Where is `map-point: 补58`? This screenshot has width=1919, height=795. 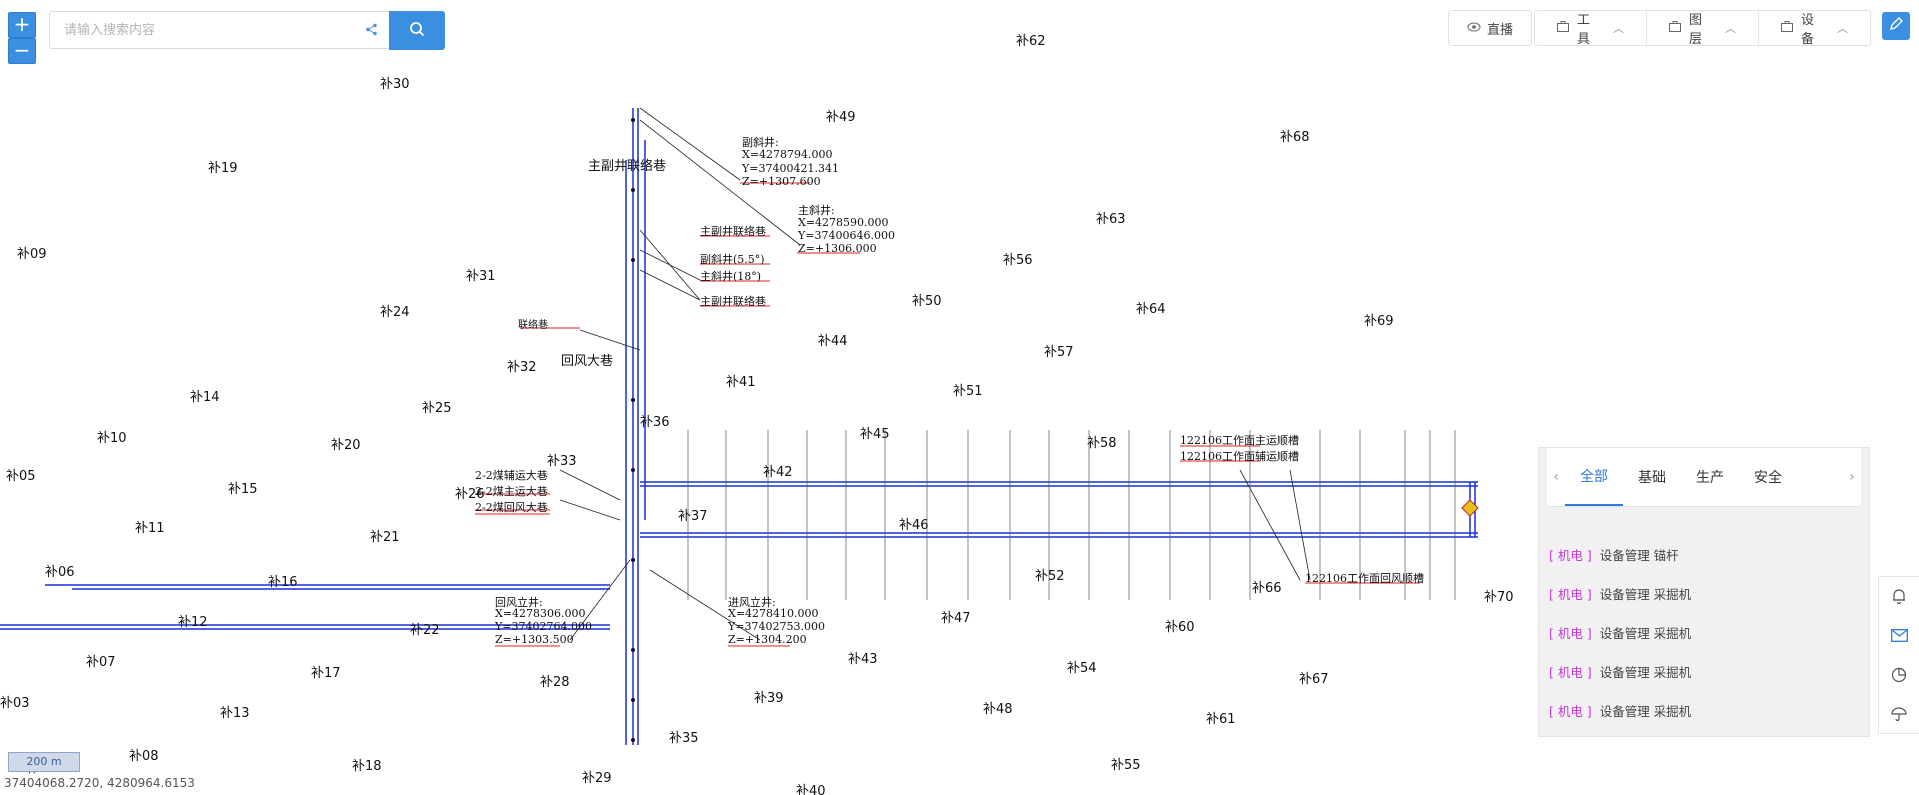
map-point: 补58 is located at coordinates (1102, 443).